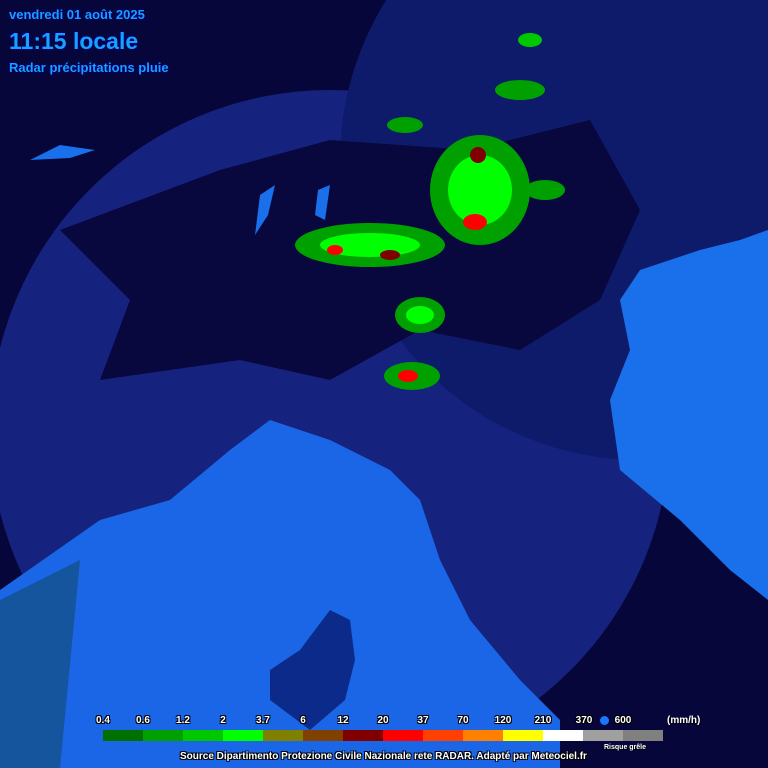 The width and height of the screenshot is (768, 768). I want to click on legend-label: 3.7, so click(263, 720).